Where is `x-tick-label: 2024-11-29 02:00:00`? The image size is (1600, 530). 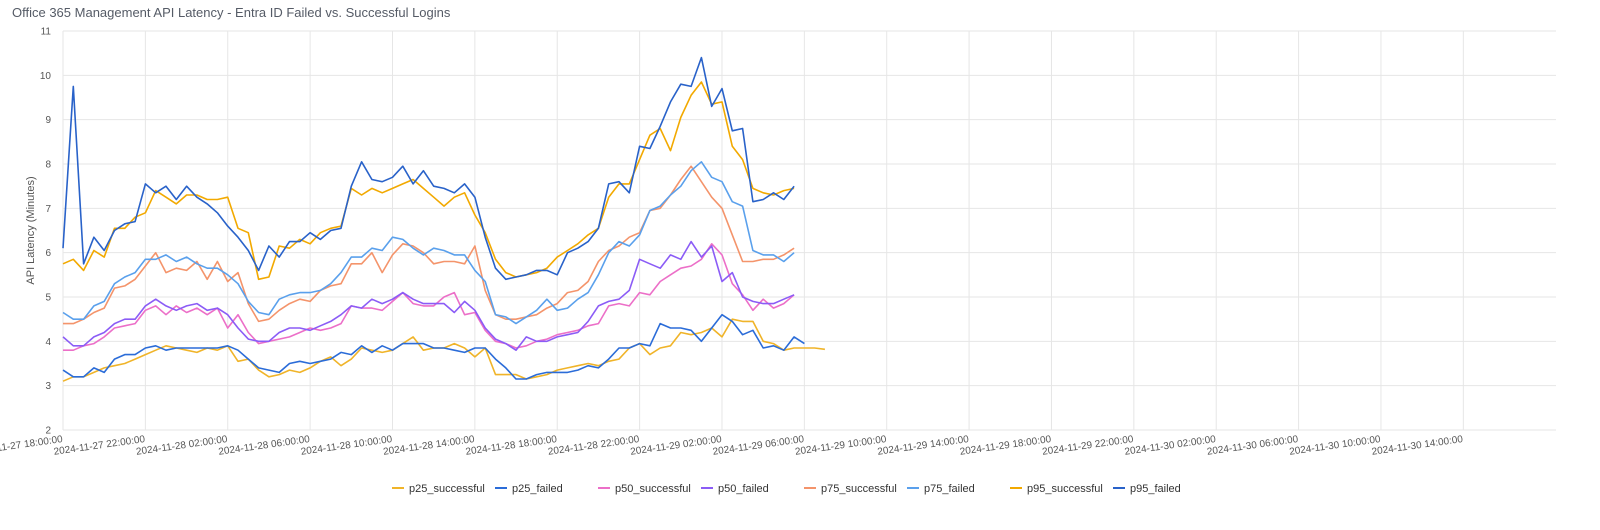 x-tick-label: 2024-11-29 02:00:00 is located at coordinates (676, 446).